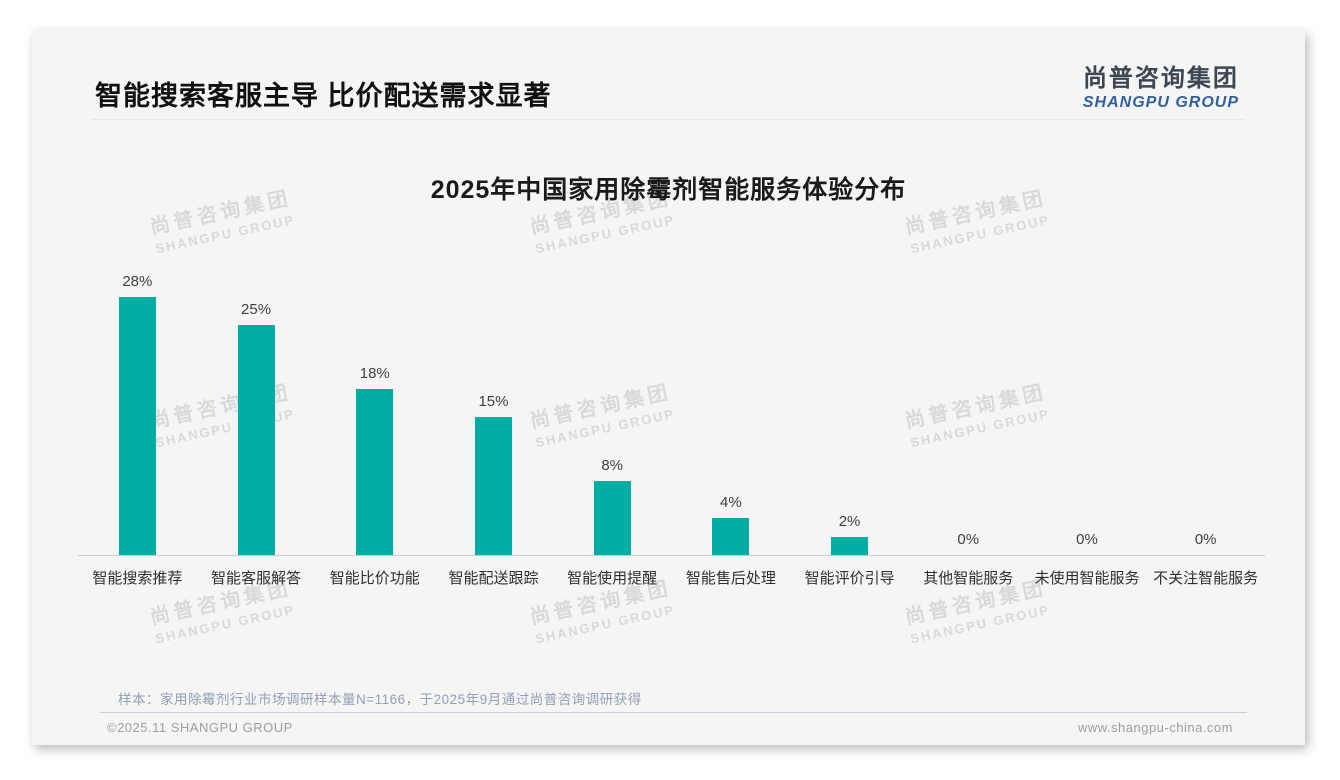 Image resolution: width=1340 pixels, height=780 pixels. Describe the element at coordinates (137, 282) in the screenshot. I see `bar-value-label: 28%` at that location.